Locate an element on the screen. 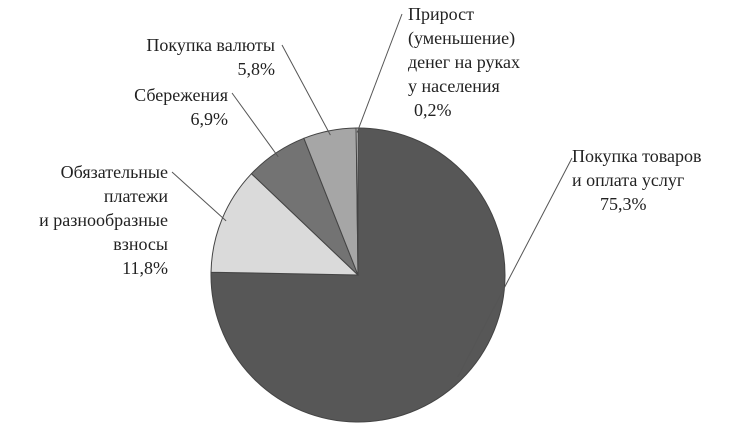 The width and height of the screenshot is (738, 430). value-label: 5,8% is located at coordinates (256, 69).